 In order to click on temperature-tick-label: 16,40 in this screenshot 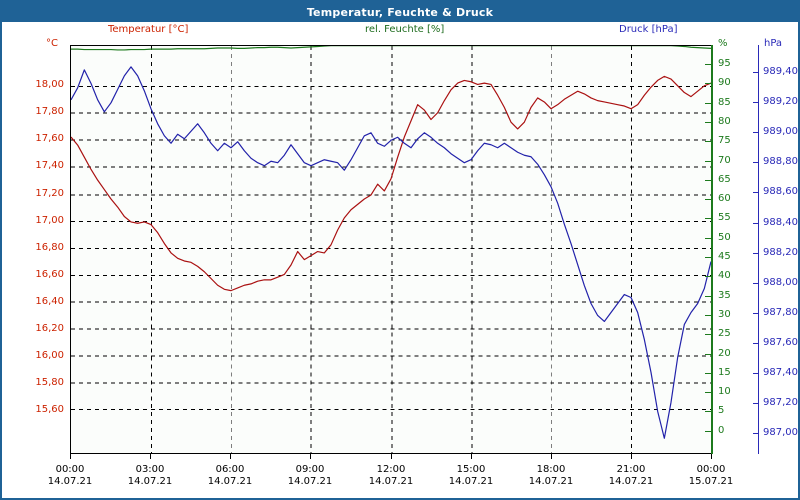, I will do `click(49, 301)`.